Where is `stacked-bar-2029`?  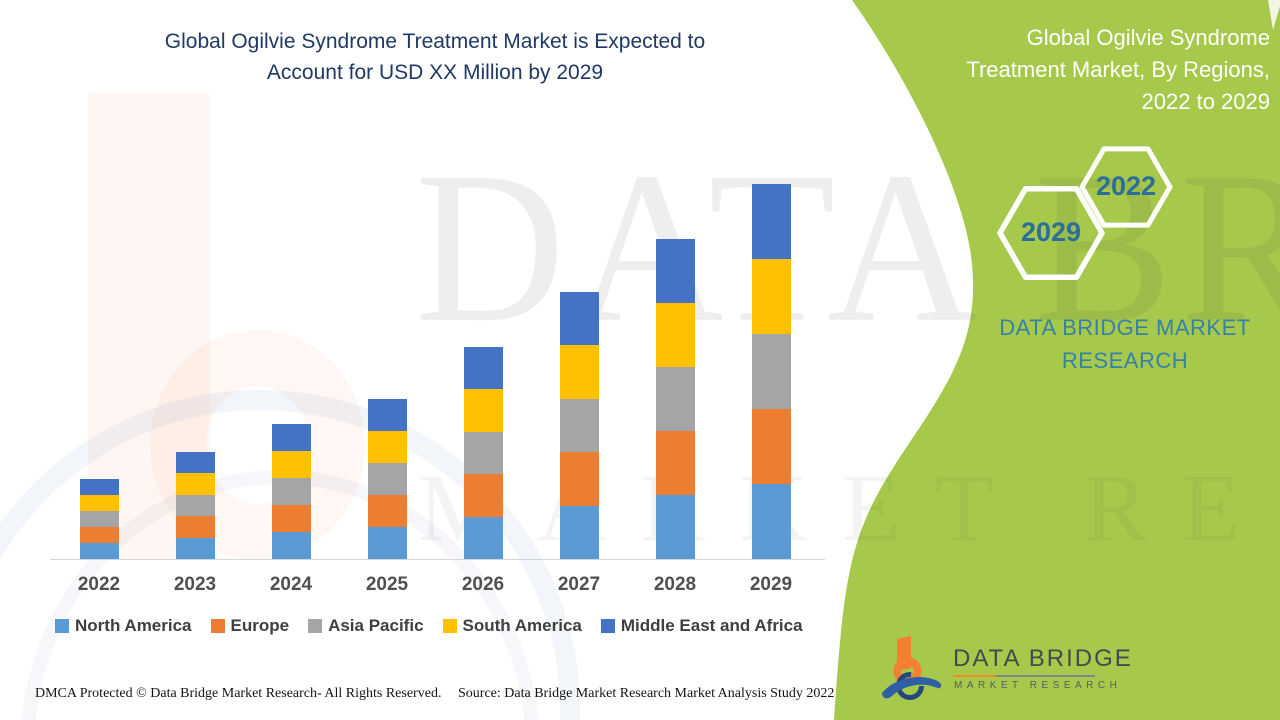
stacked-bar-2029 is located at coordinates (771, 371).